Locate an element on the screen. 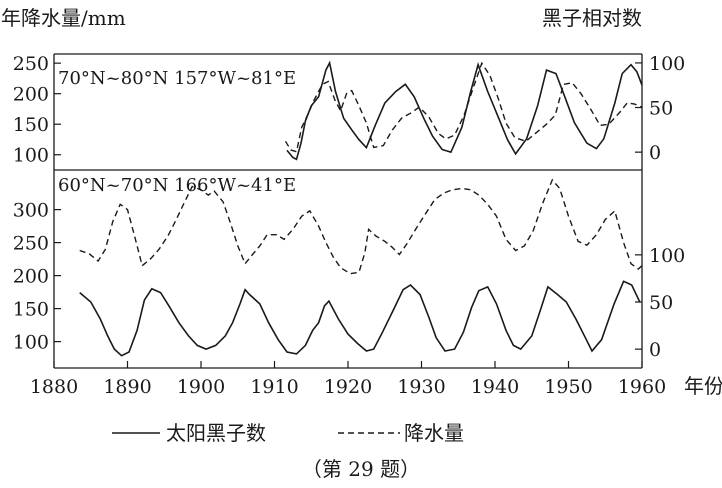  panel-1-right-ticks: 0 50 100 is located at coordinates (660, 108).